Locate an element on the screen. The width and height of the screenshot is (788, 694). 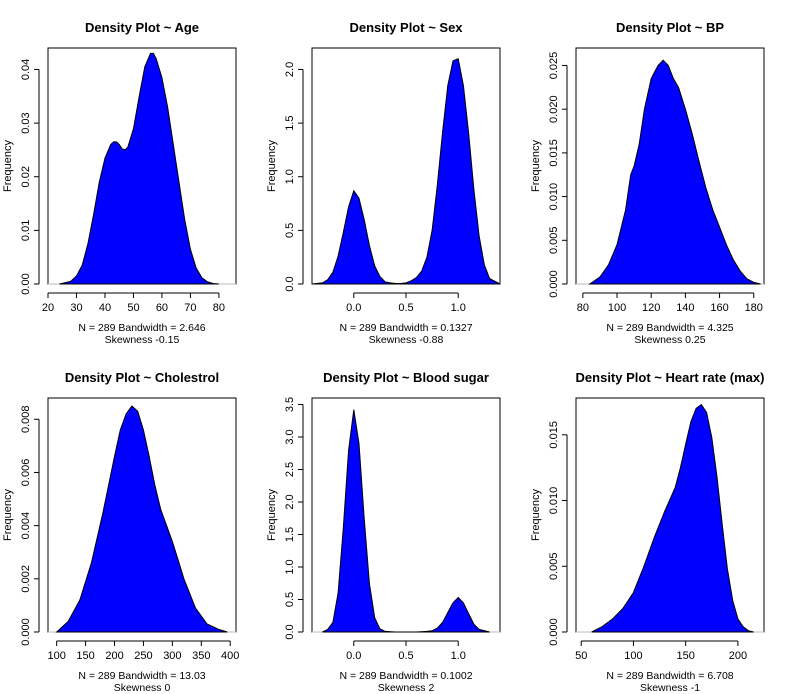
x-tick-label: 30 is located at coordinates (76, 308).